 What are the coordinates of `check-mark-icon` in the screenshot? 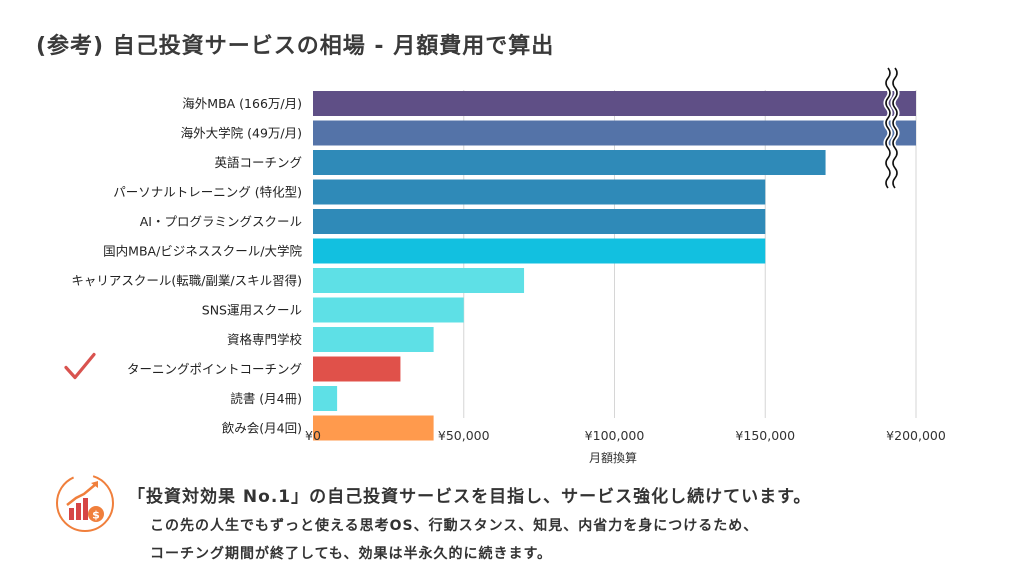 It's located at (80, 366).